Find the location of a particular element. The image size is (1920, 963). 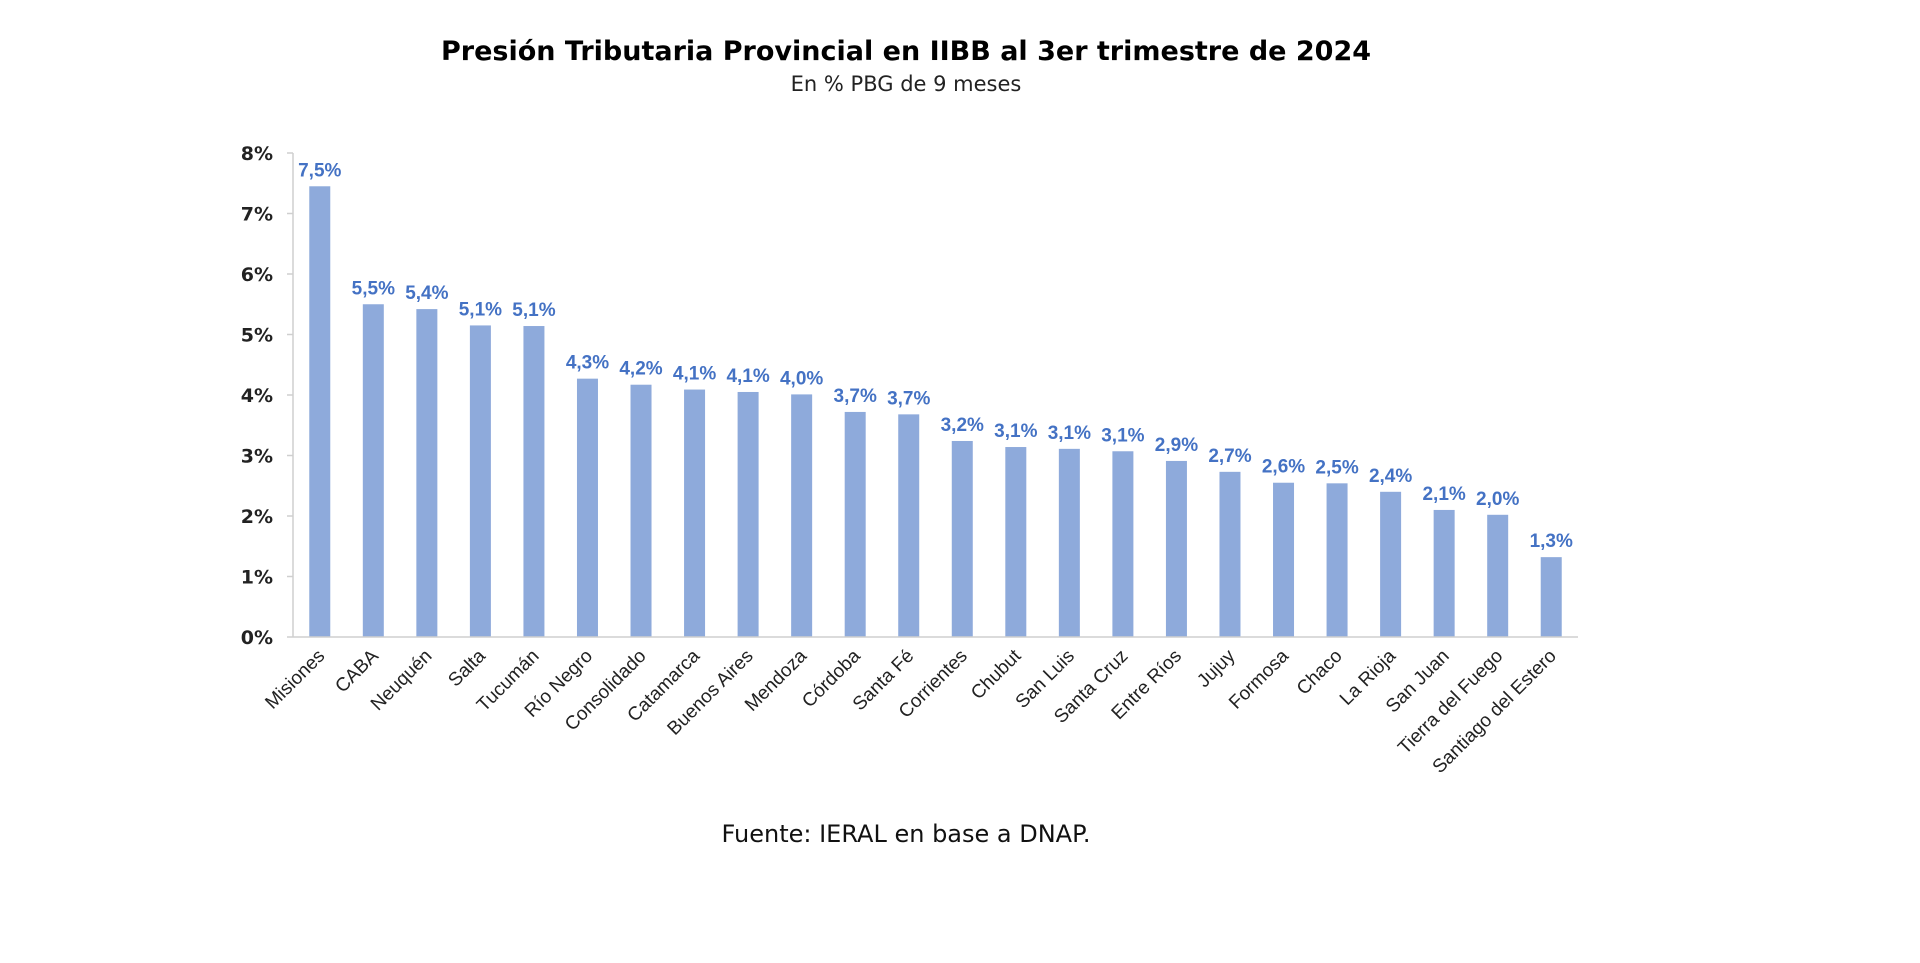

x-tick-label: CABA is located at coordinates (357, 671).